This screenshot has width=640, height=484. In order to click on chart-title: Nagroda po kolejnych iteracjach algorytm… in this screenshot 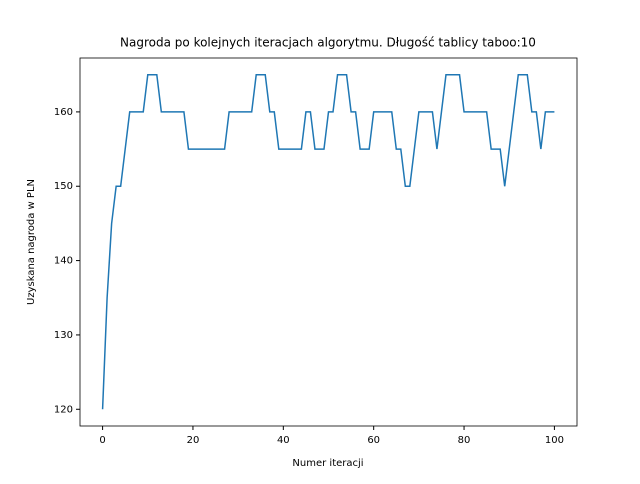, I will do `click(328, 43)`.